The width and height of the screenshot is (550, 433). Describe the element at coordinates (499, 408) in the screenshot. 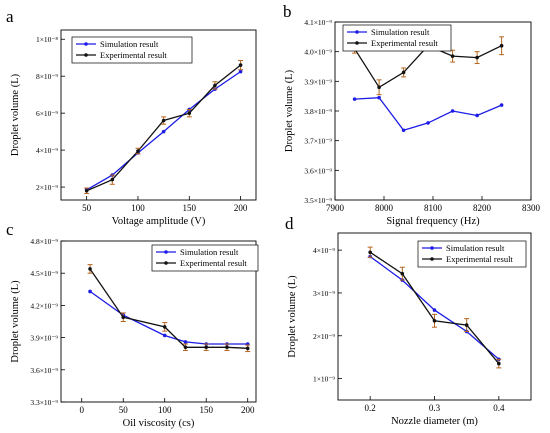

I see `x-tick-label: 0.4` at that location.